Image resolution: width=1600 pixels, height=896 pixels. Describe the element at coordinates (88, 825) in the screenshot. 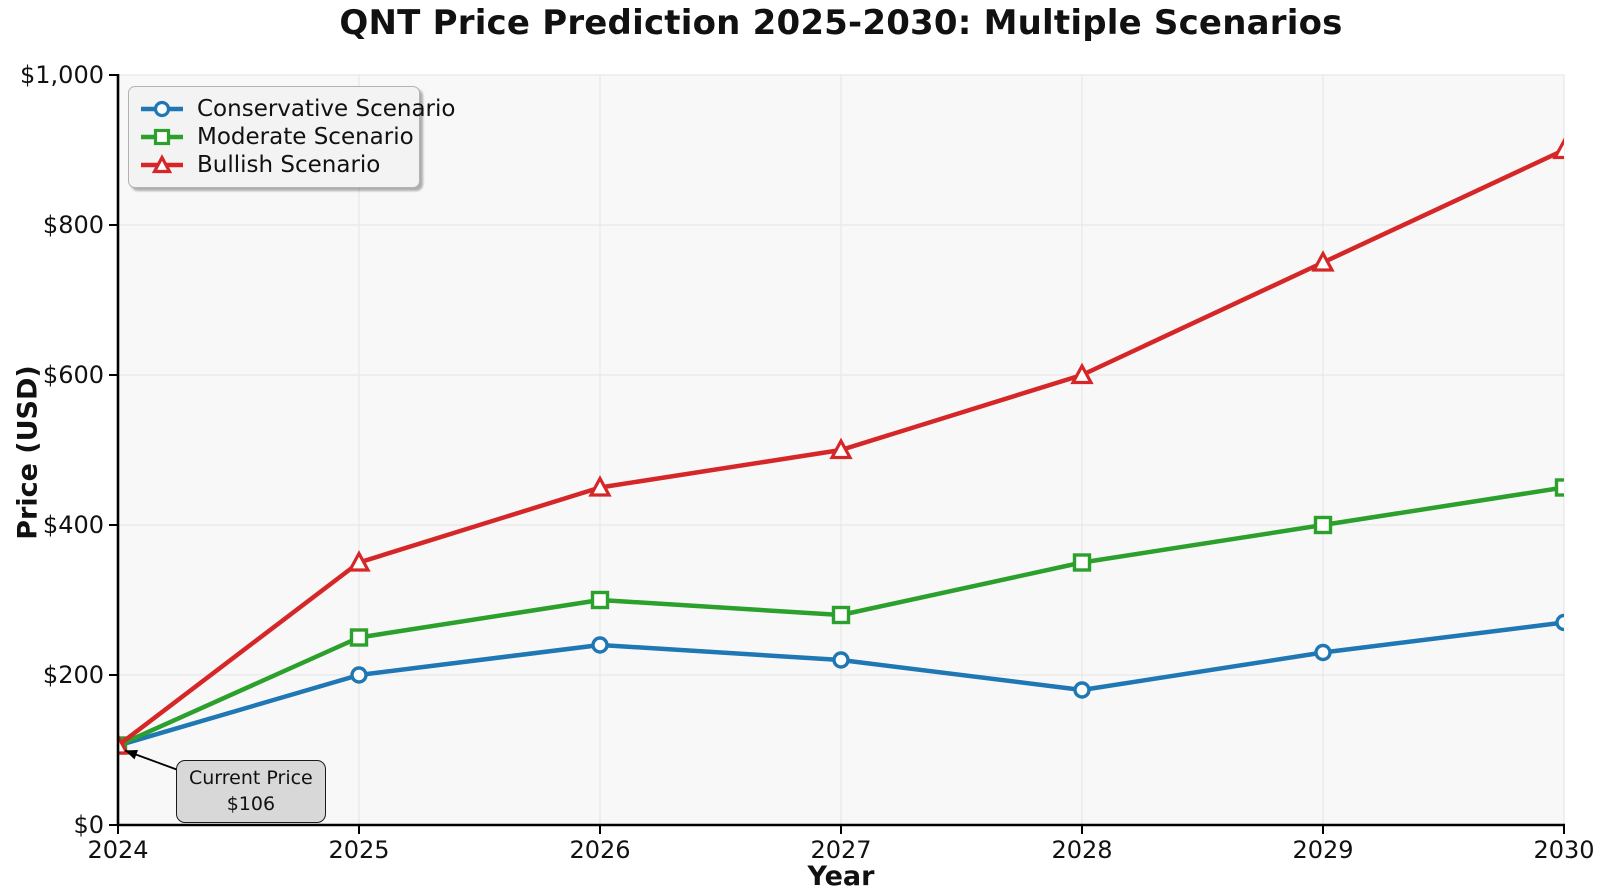

I see `y-tick-label: $0` at that location.